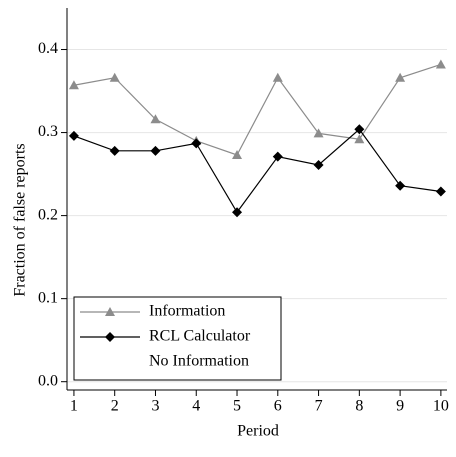 The height and width of the screenshot is (457, 456). I want to click on y-tick-label: 0.2, so click(48, 214).